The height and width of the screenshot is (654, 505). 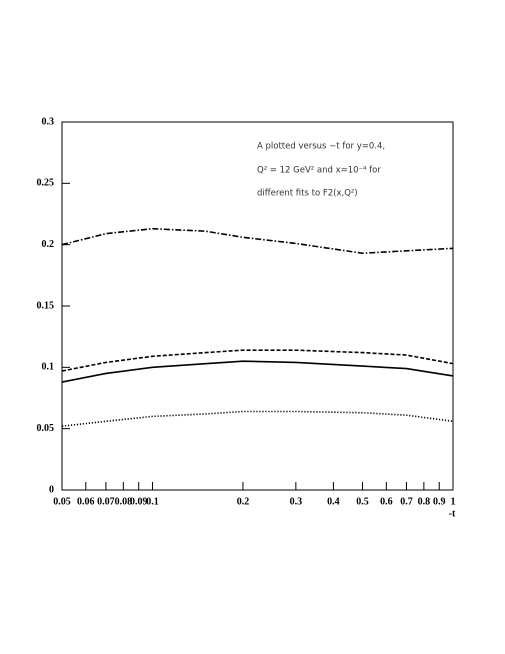 What do you see at coordinates (86, 501) in the screenshot?
I see `x-tick-label: 0.06` at bounding box center [86, 501].